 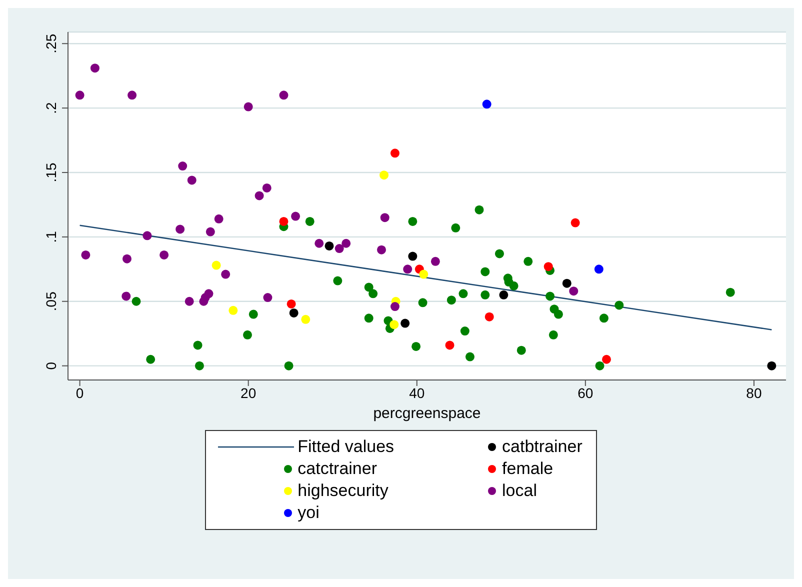 I want to click on y-tick-label: .2, so click(x=51, y=108).